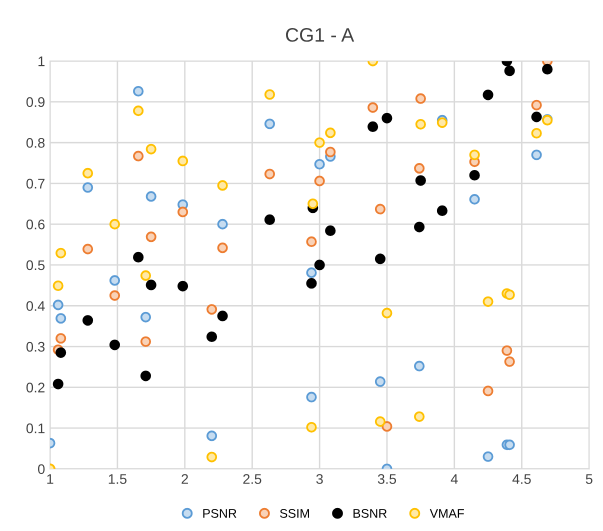 The image size is (603, 531). Describe the element at coordinates (41, 469) in the screenshot. I see `y-tick-label: 0` at that location.